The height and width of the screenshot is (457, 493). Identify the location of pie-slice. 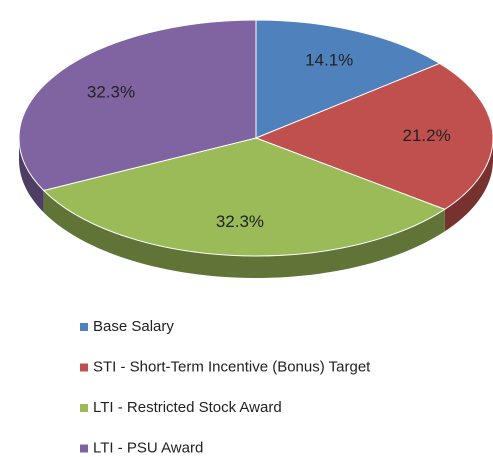
(348, 79).